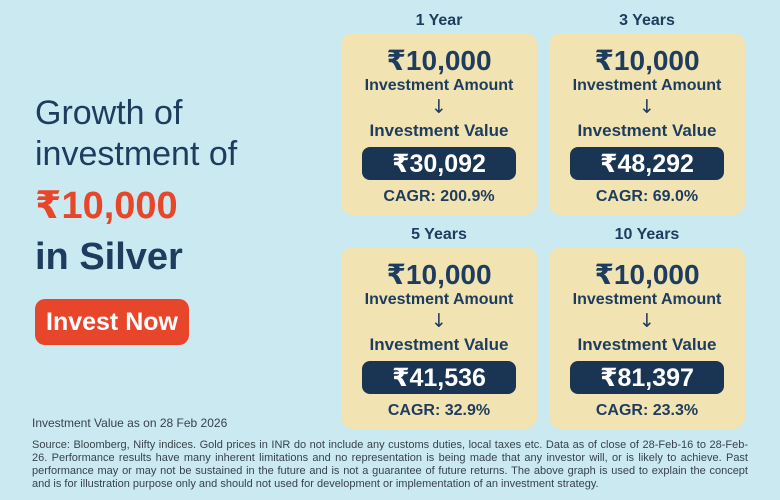 This screenshot has height=500, width=780. Describe the element at coordinates (439, 196) in the screenshot. I see `cagr-text: CAGR: 200.9%` at that location.